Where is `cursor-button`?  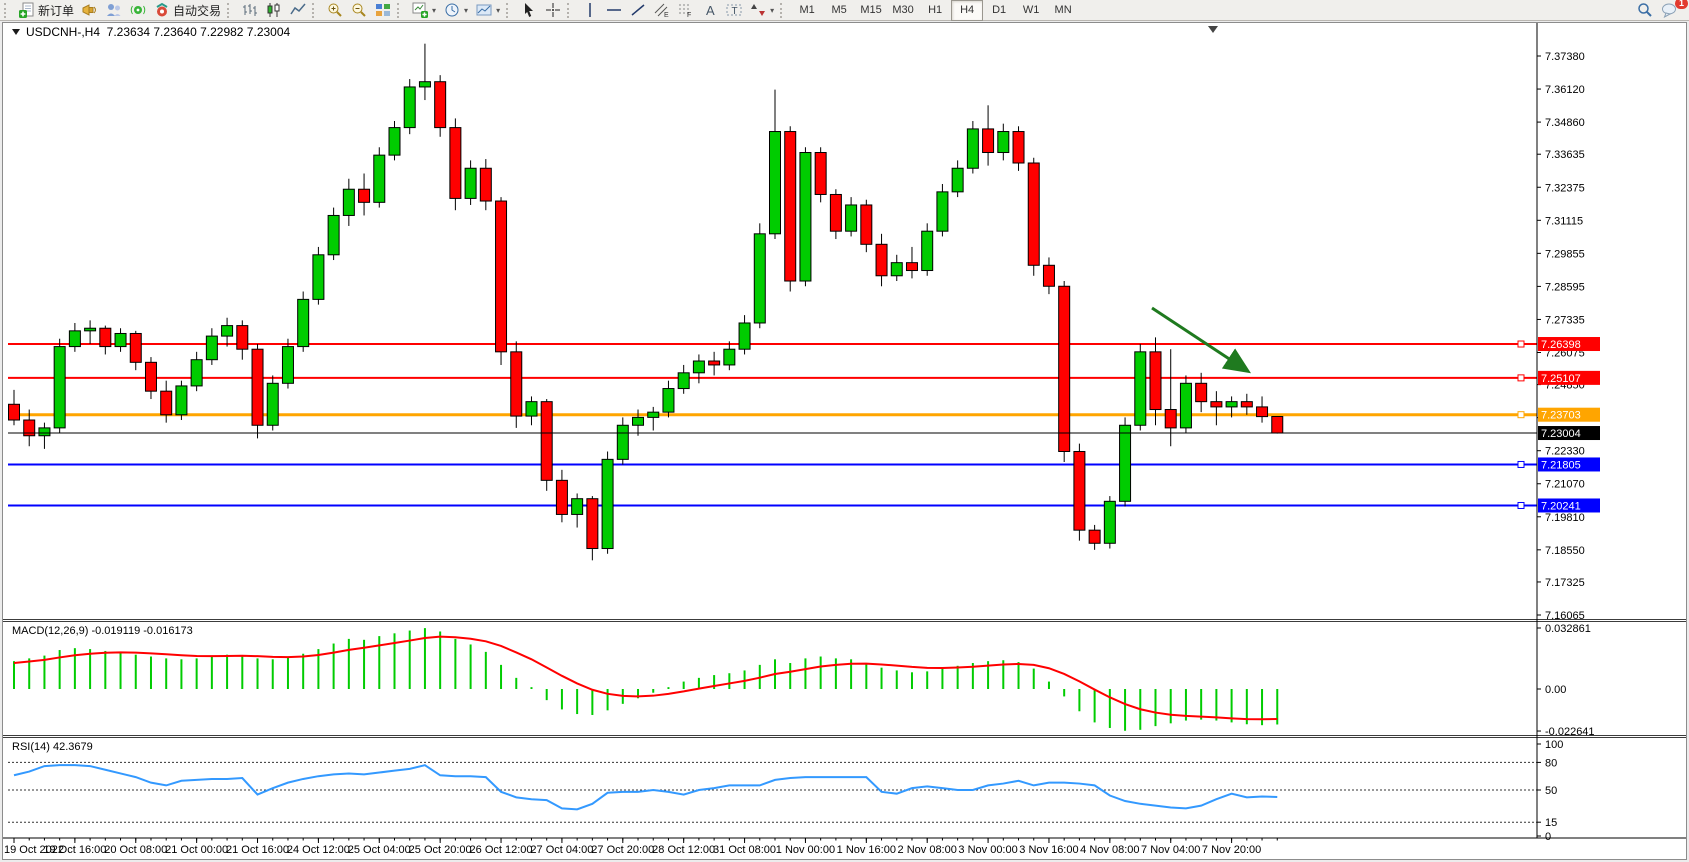
cursor-button is located at coordinates (529, 10).